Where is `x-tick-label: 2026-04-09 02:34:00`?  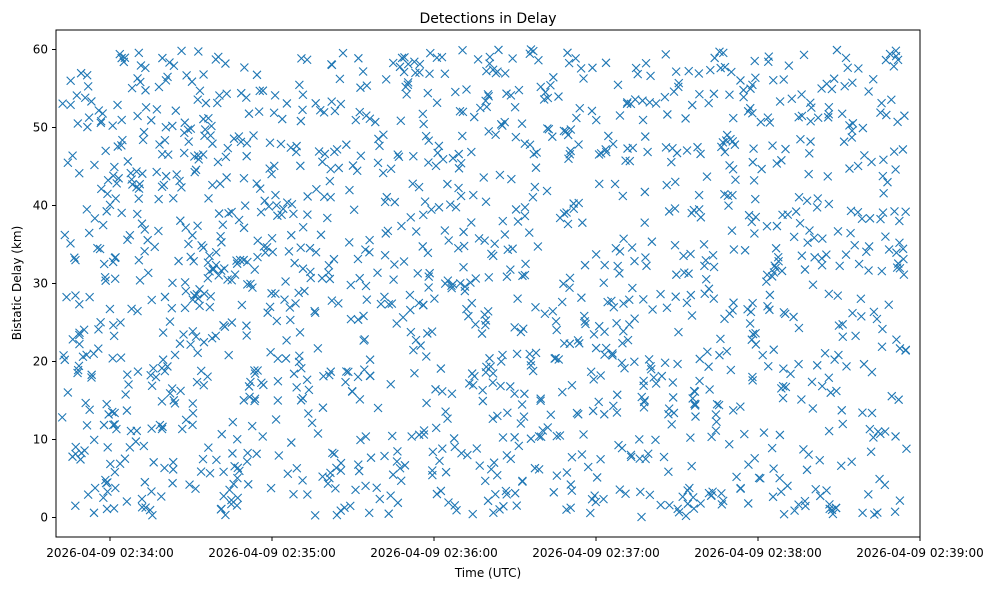 x-tick-label: 2026-04-09 02:34:00 is located at coordinates (109, 553).